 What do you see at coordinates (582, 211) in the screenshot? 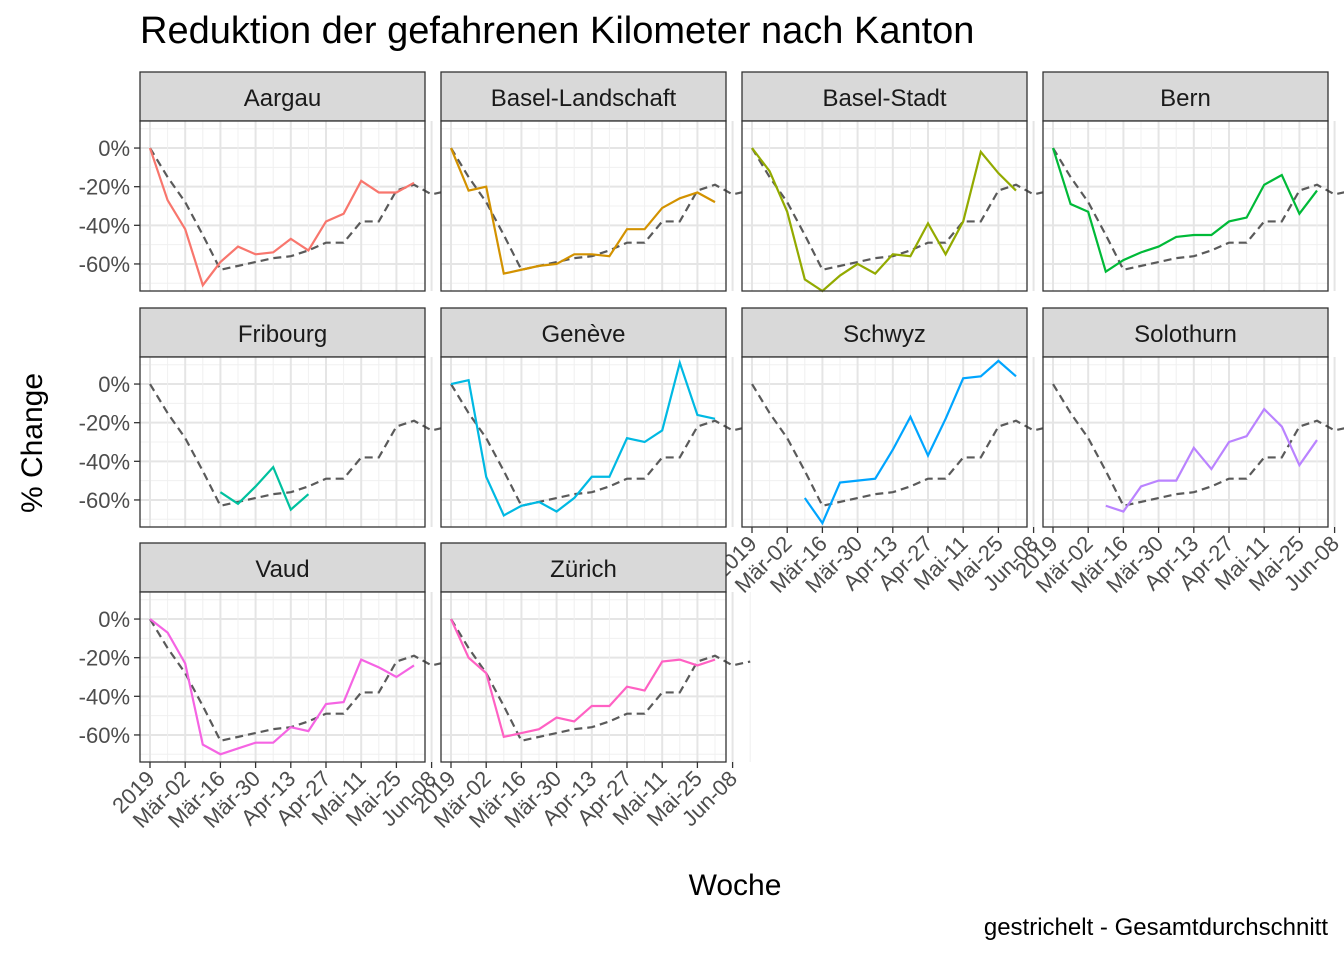
I see `series-line-basel-landschaft` at bounding box center [582, 211].